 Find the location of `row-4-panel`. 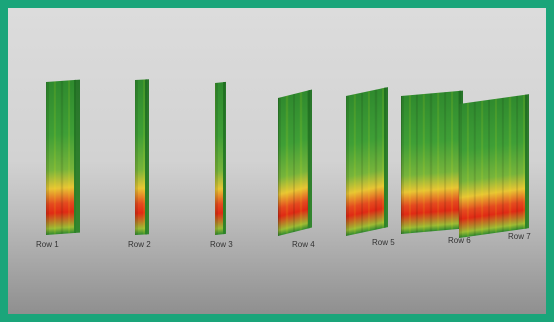

row-4-panel is located at coordinates (295, 162).